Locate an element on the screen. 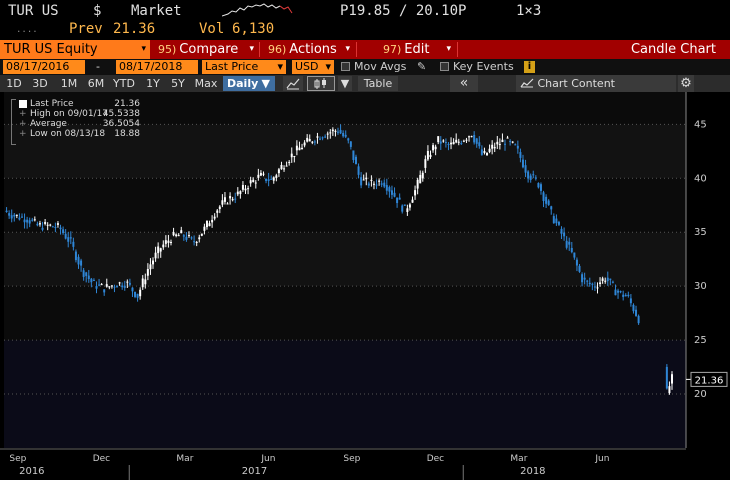 This screenshot has height=480, width=730. edit-menu: 97) Edit ▾ is located at coordinates (419, 49).